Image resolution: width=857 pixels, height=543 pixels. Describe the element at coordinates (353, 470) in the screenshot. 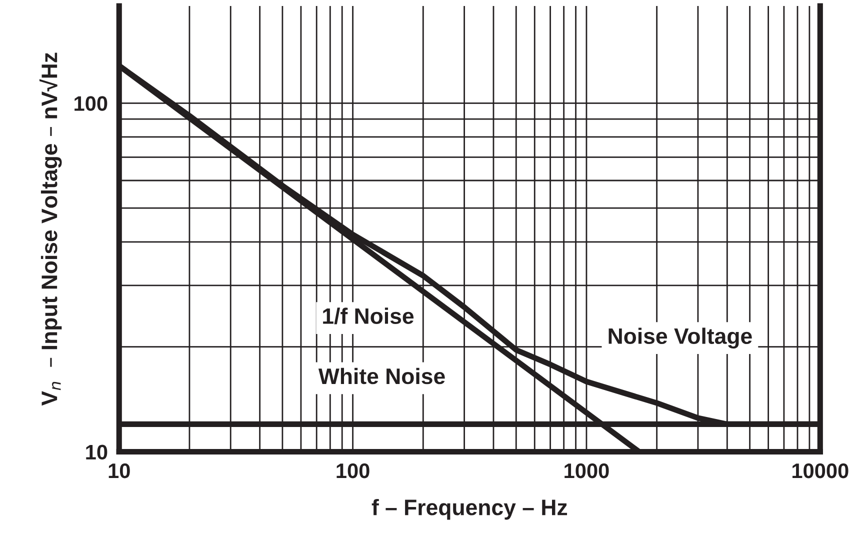

I see `x-tick-label: 100` at that location.